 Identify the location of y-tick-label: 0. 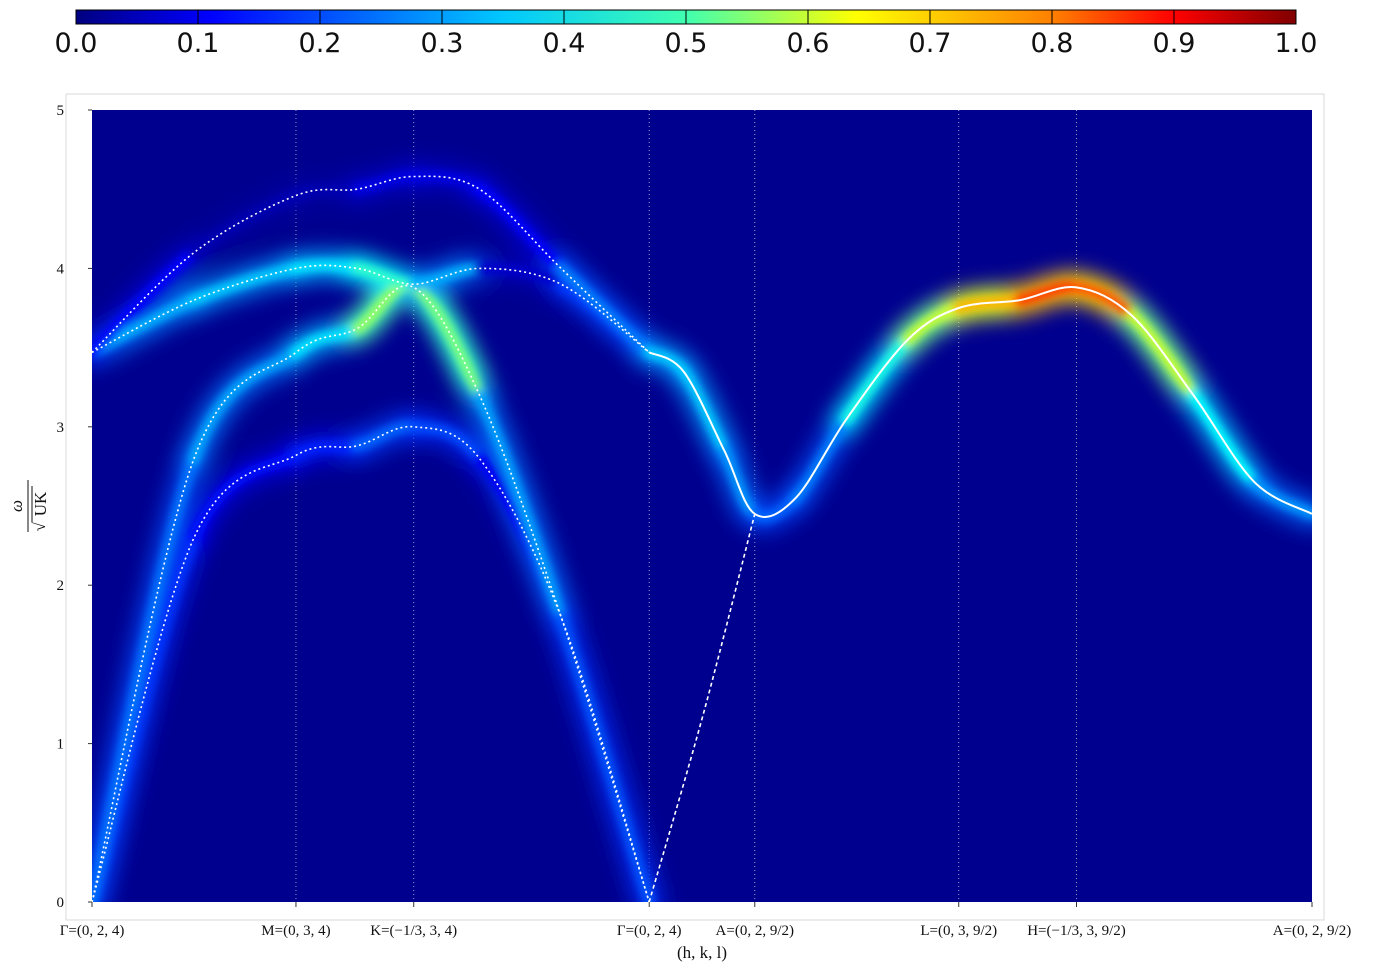
(61, 903).